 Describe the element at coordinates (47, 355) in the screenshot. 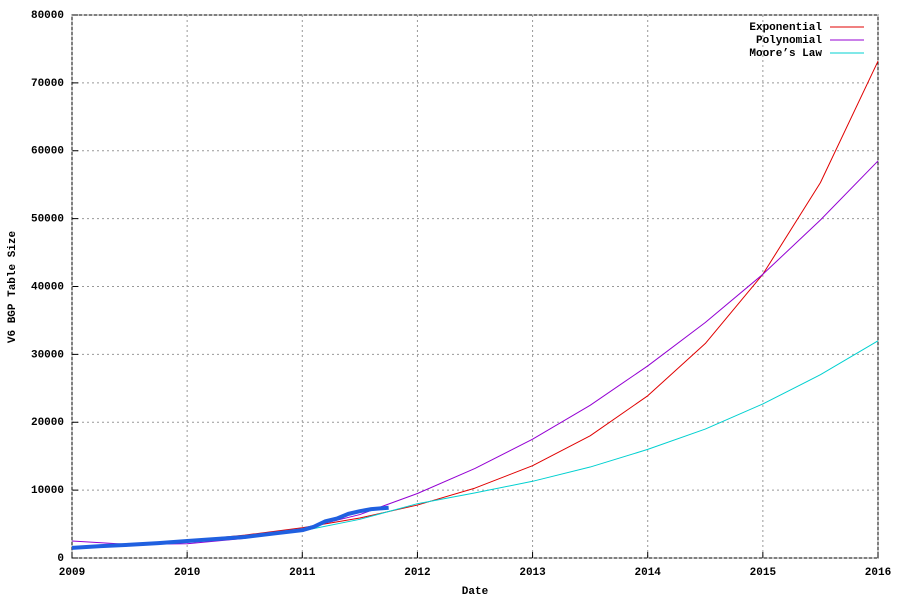

I see `y-tick-label: 30000` at that location.